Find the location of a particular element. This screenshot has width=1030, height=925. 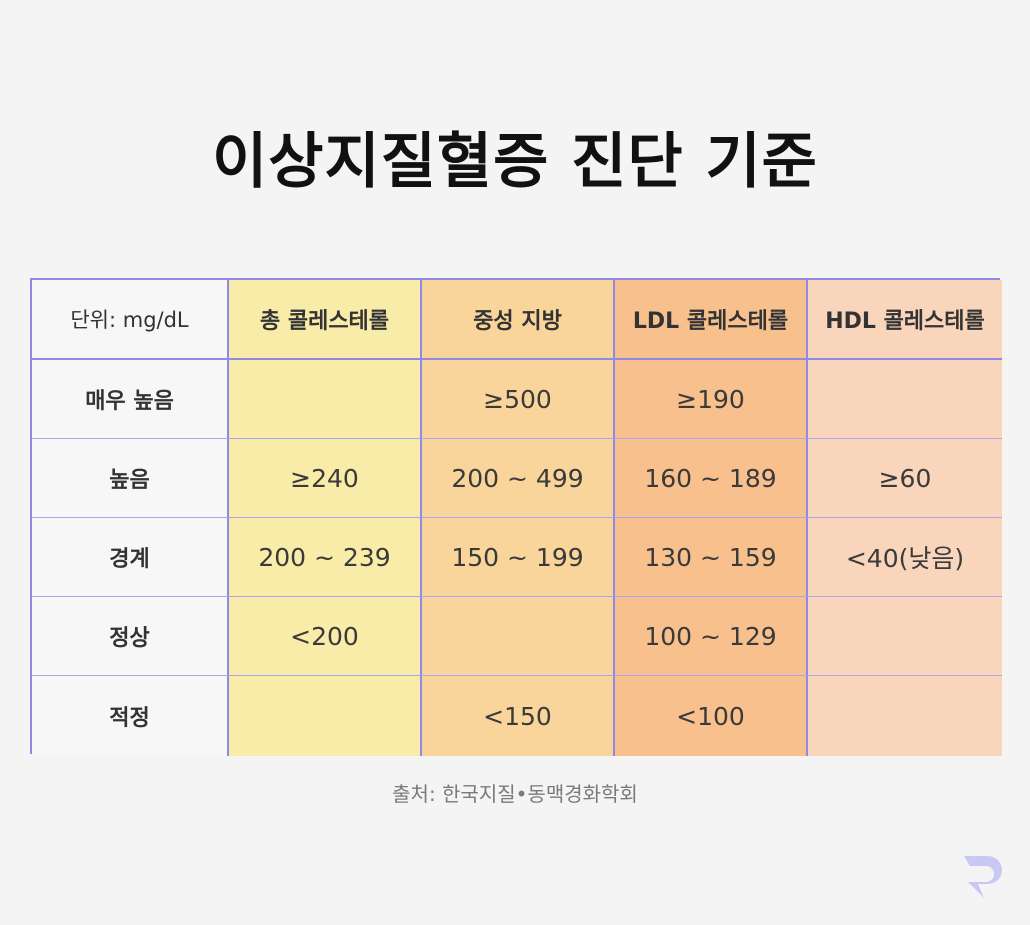

table-cell: ≥60 is located at coordinates (905, 478).